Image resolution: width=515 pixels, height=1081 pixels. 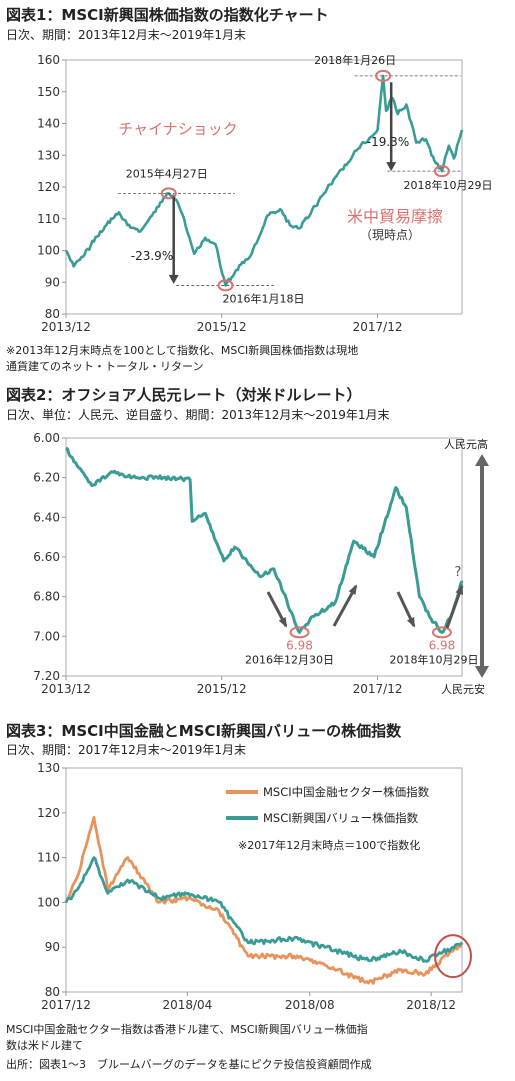 What do you see at coordinates (48, 219) in the screenshot?
I see `chart1-ytick-label: 110` at bounding box center [48, 219].